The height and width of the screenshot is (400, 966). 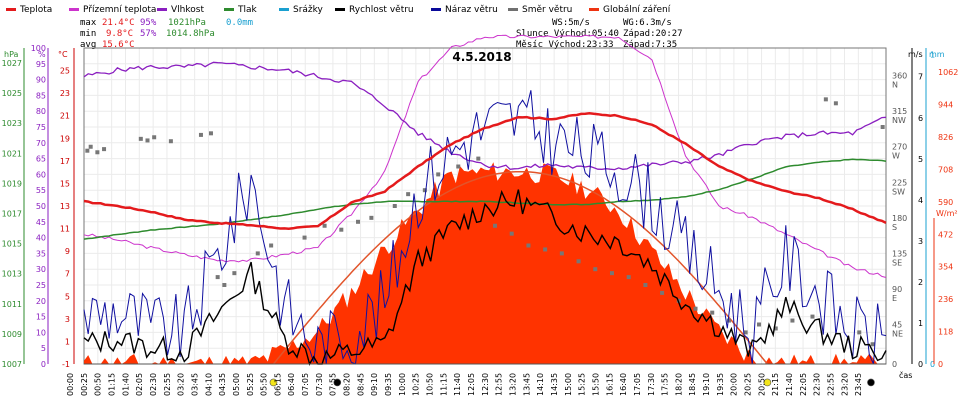 What do you see at coordinates (41, 206) in the screenshot?
I see `axis-tick-label: 50` at bounding box center [41, 206].